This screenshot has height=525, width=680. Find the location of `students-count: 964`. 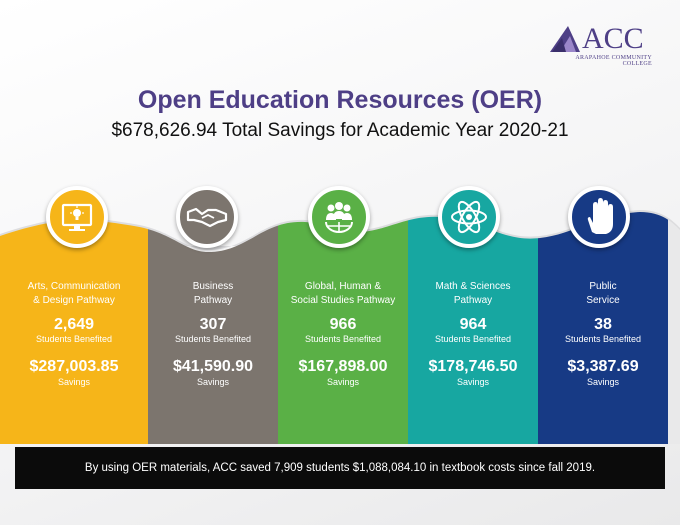

students-count: 964 is located at coordinates (473, 324).